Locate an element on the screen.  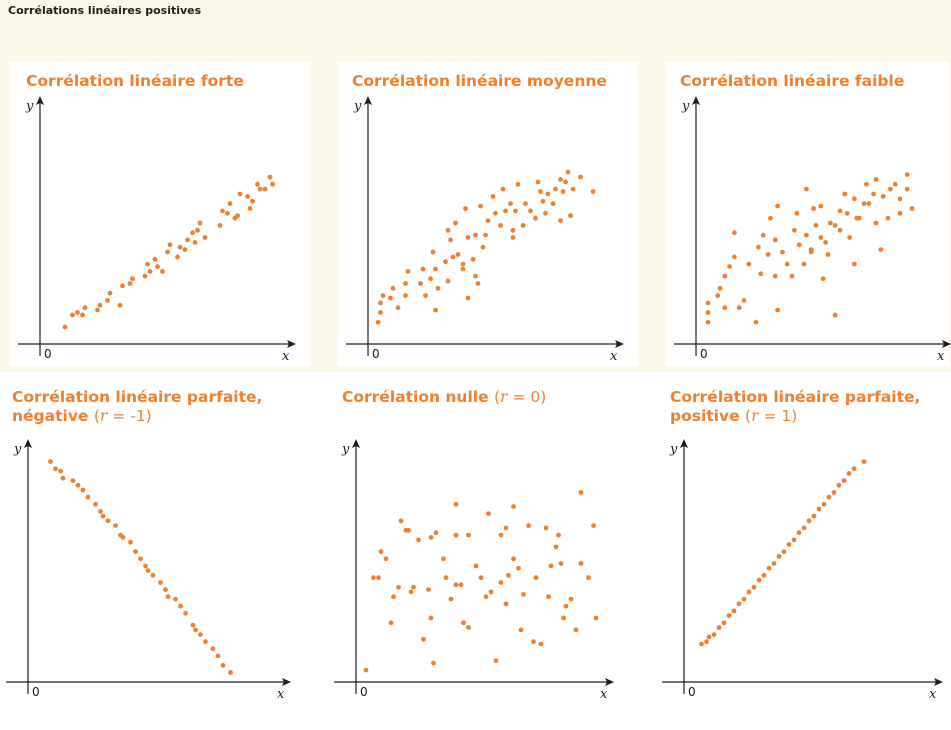
chart-title: Corrélation linéaire forte is located at coordinates (135, 81).